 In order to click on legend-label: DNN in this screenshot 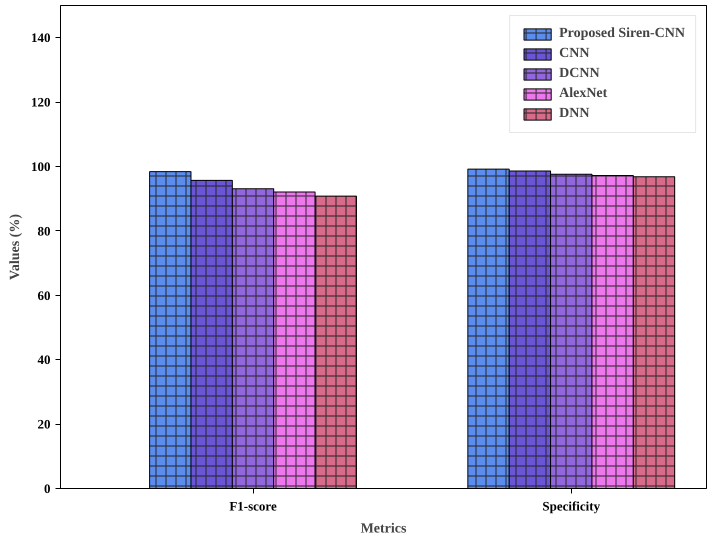, I will do `click(574, 114)`.